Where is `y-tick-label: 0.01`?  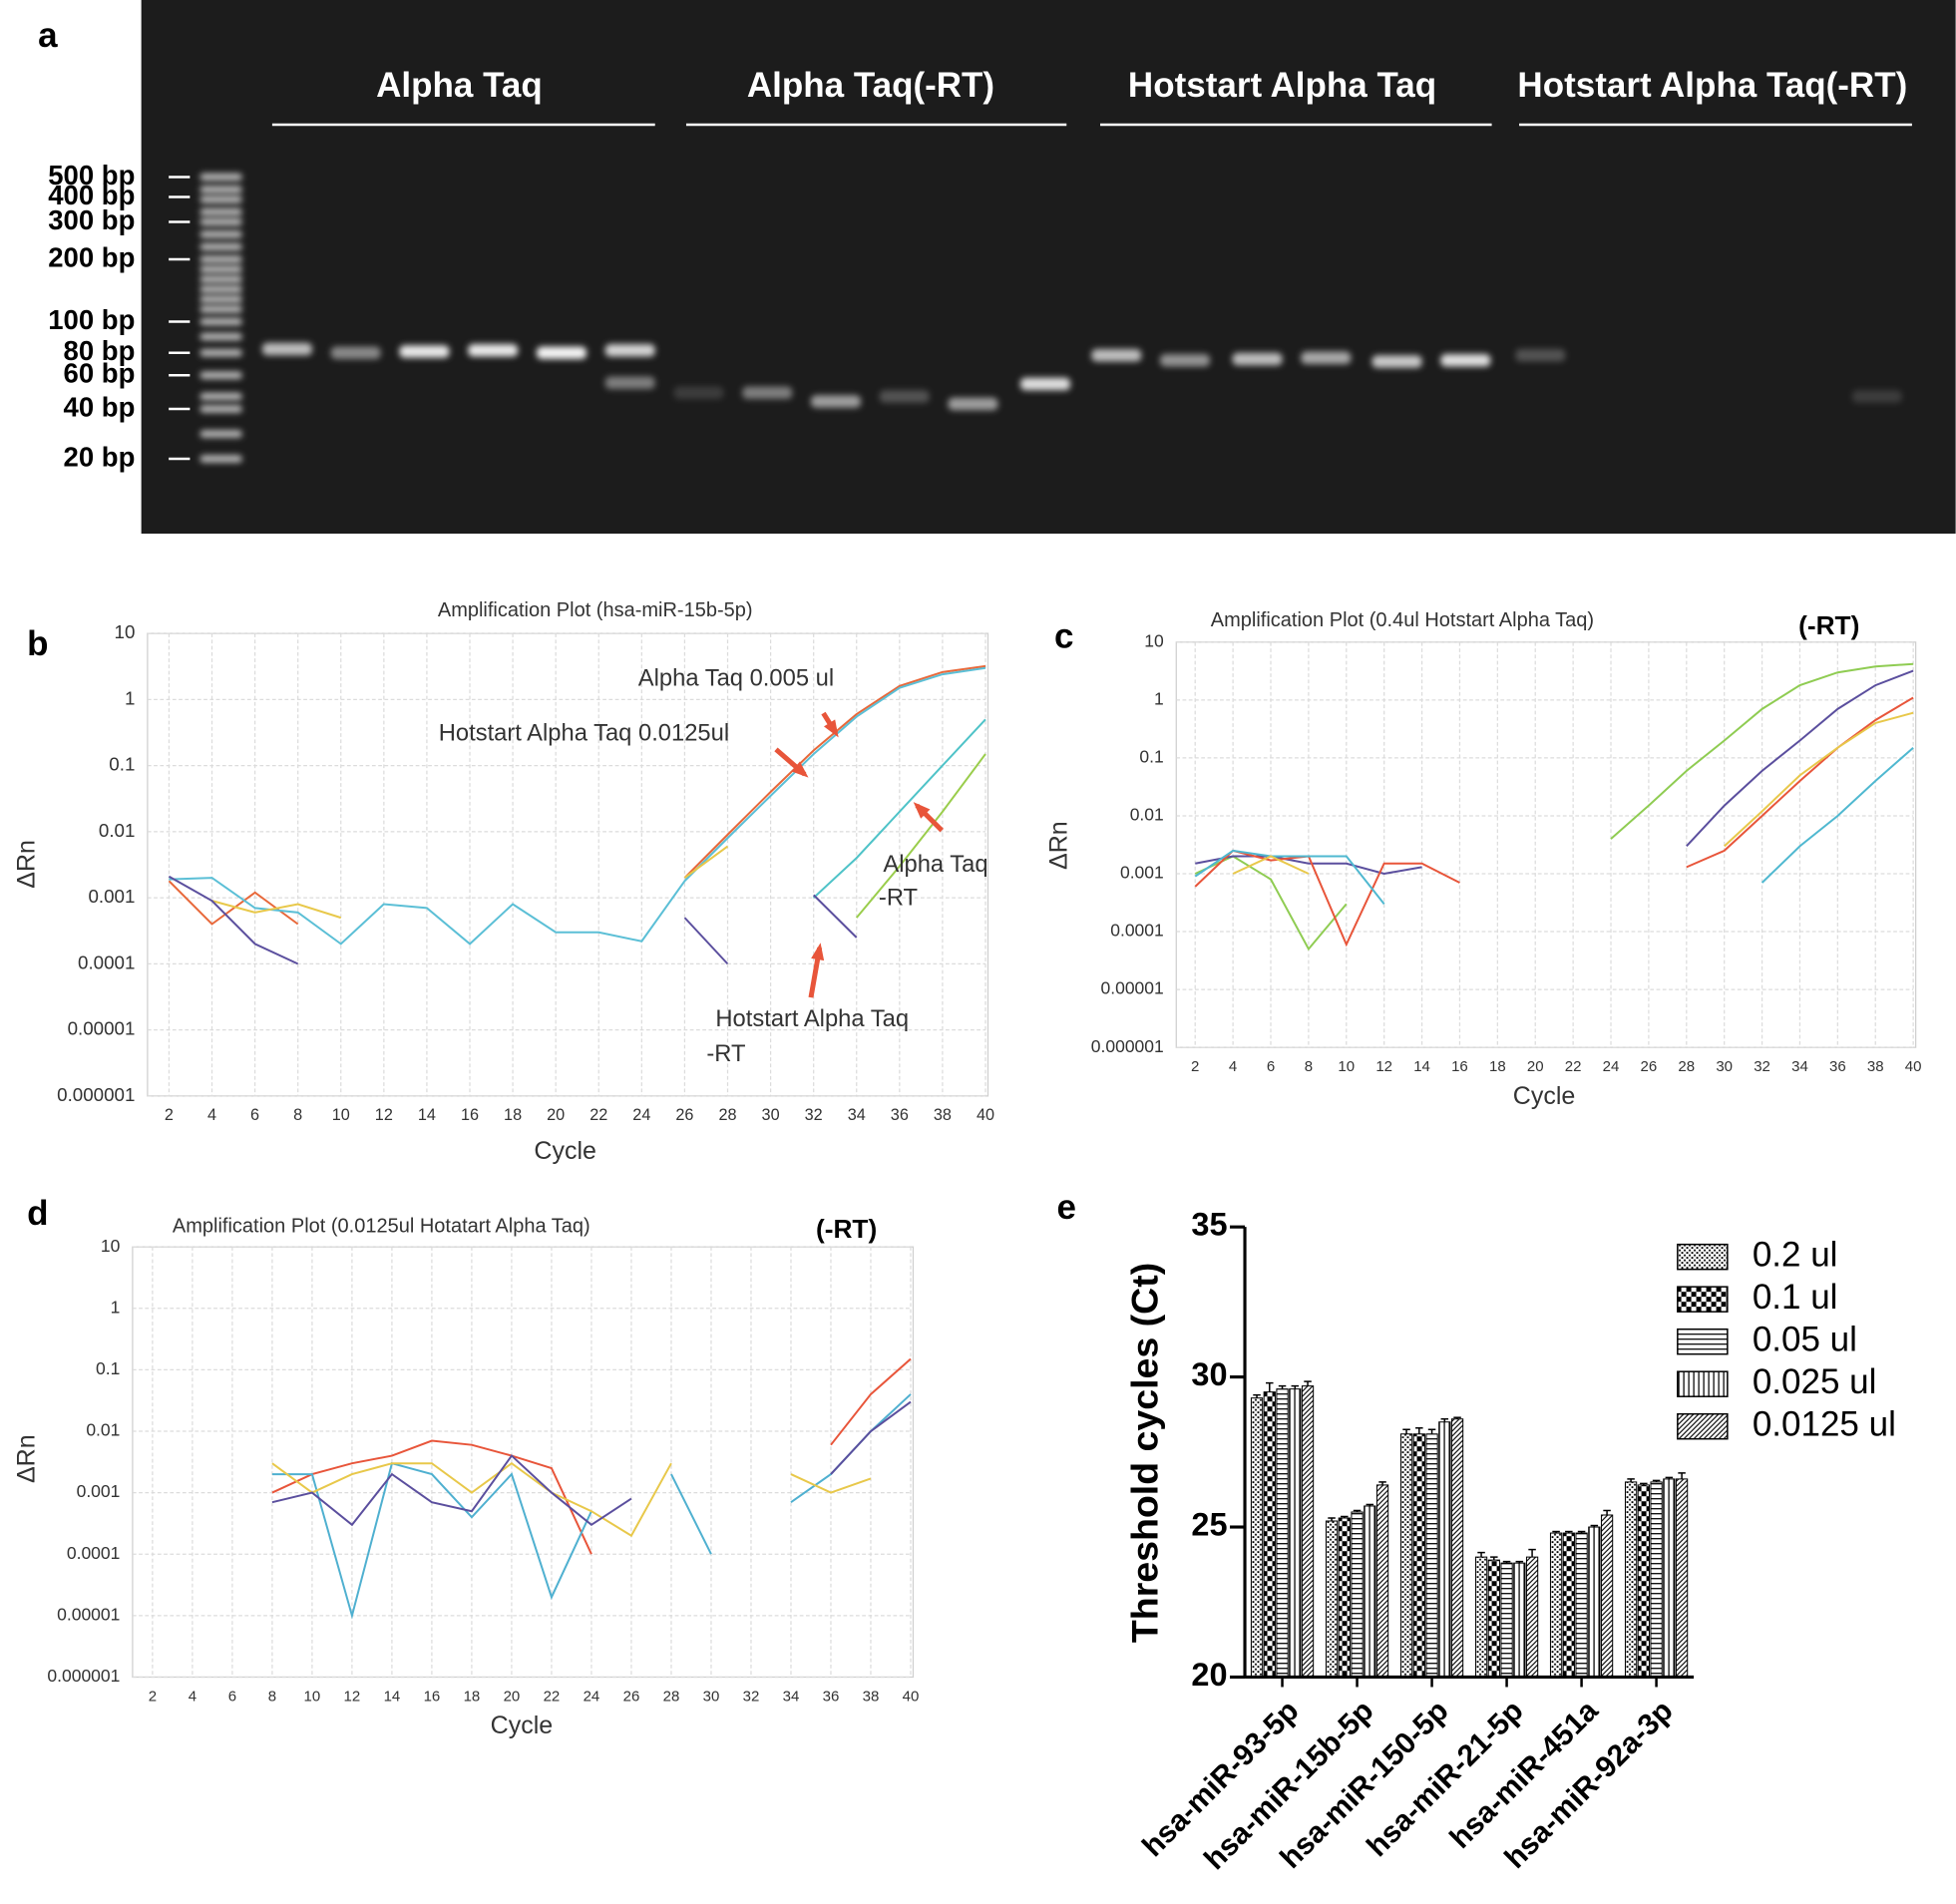
y-tick-label: 0.01 is located at coordinates (1147, 815).